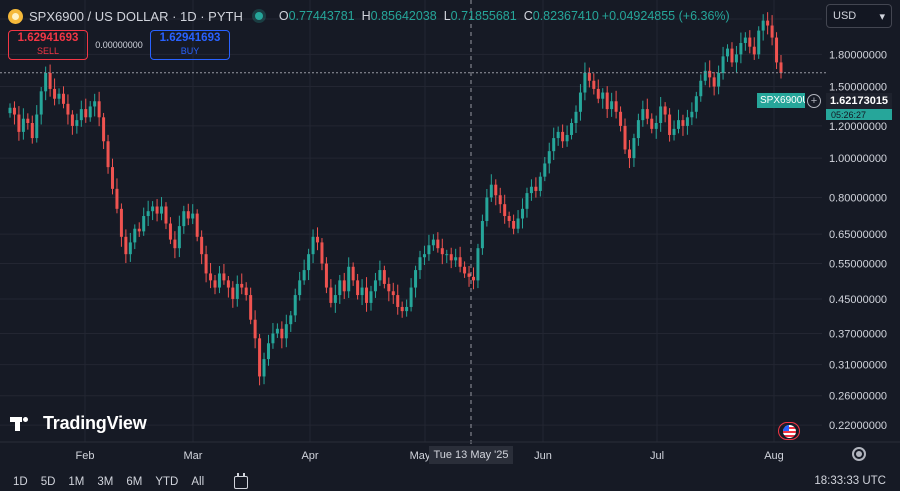  Describe the element at coordinates (48, 45) in the screenshot. I see `sell-button: 1.62941693 SELL` at that location.